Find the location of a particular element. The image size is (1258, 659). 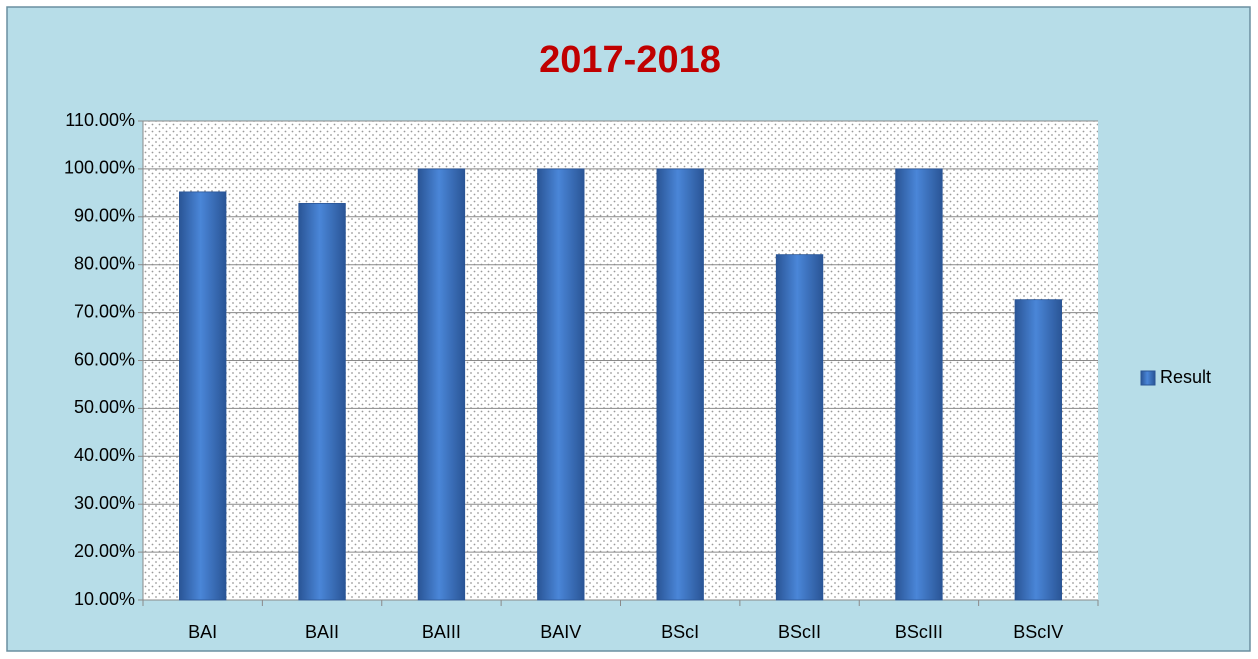

y-tick-label: 20.00% is located at coordinates (104, 551).